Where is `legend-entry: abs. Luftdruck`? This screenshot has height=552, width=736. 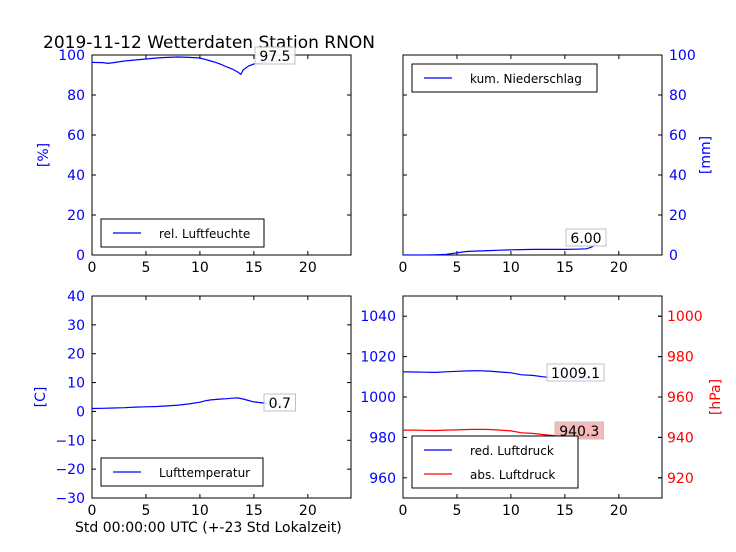 legend-entry: abs. Luftdruck is located at coordinates (512, 475).